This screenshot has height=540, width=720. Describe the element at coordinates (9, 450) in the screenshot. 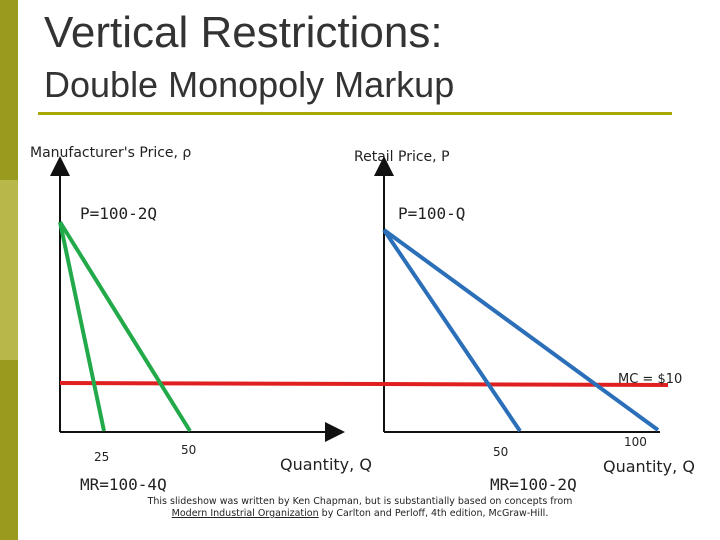

I see `side-bar-bottom` at that location.